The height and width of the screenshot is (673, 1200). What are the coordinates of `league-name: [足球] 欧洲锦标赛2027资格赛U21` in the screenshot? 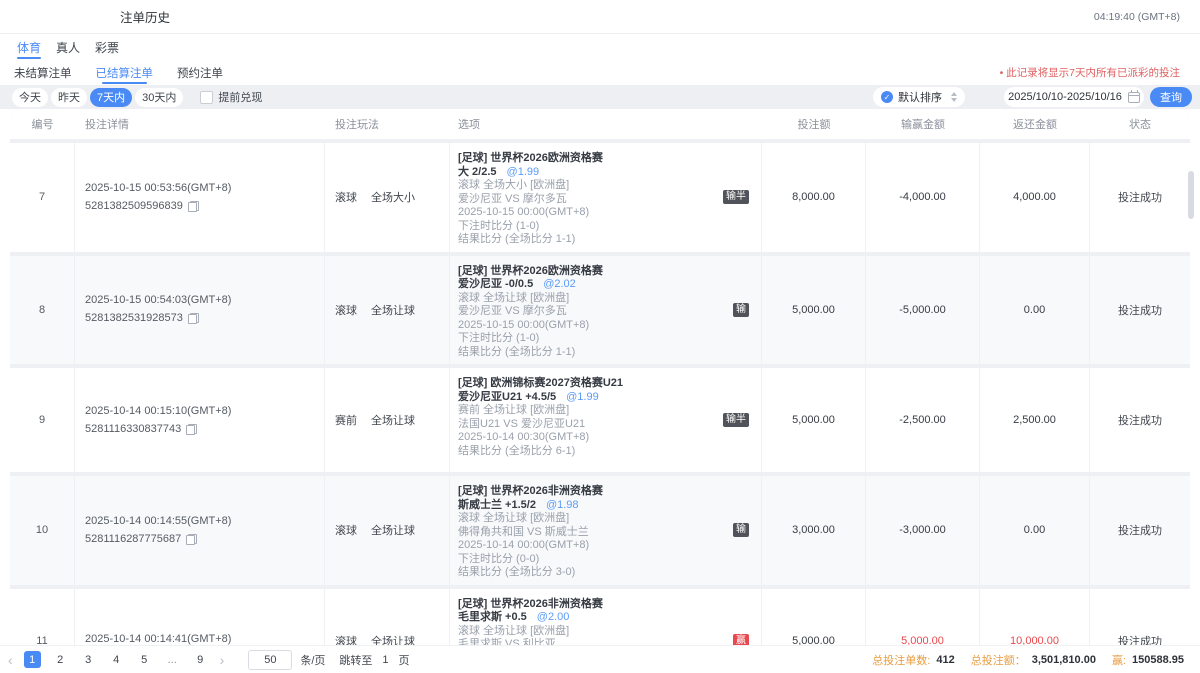 It's located at (541, 383).